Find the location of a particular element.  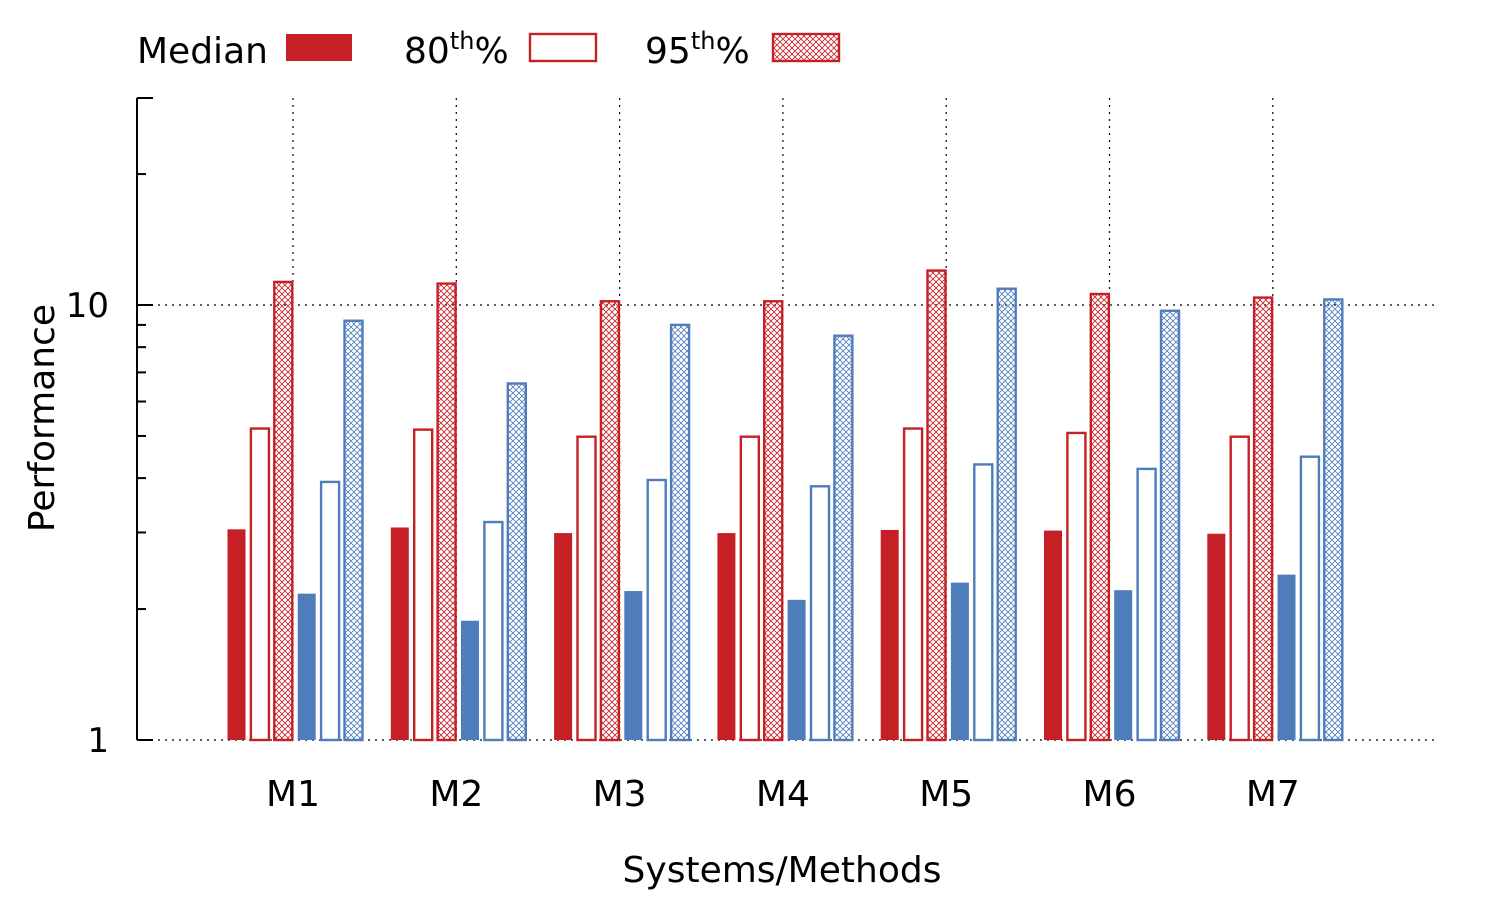

bar-blue-median-m3 is located at coordinates (633, 665).